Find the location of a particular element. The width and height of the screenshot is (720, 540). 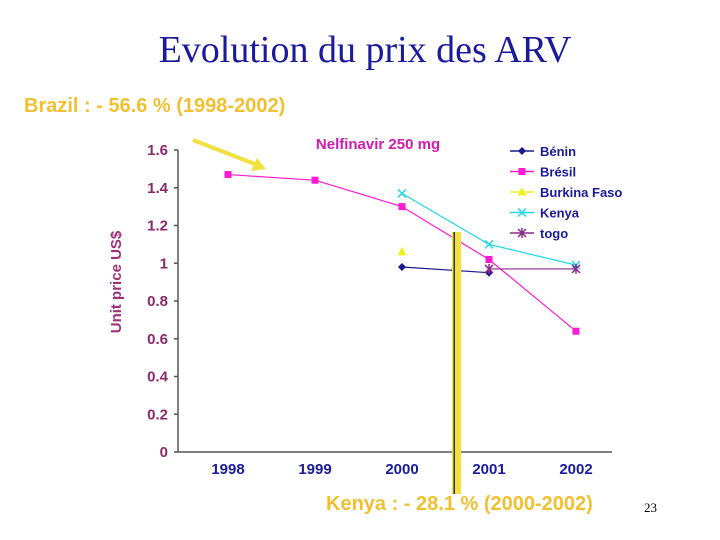

legend-label-b-nin: Bénin is located at coordinates (558, 151).